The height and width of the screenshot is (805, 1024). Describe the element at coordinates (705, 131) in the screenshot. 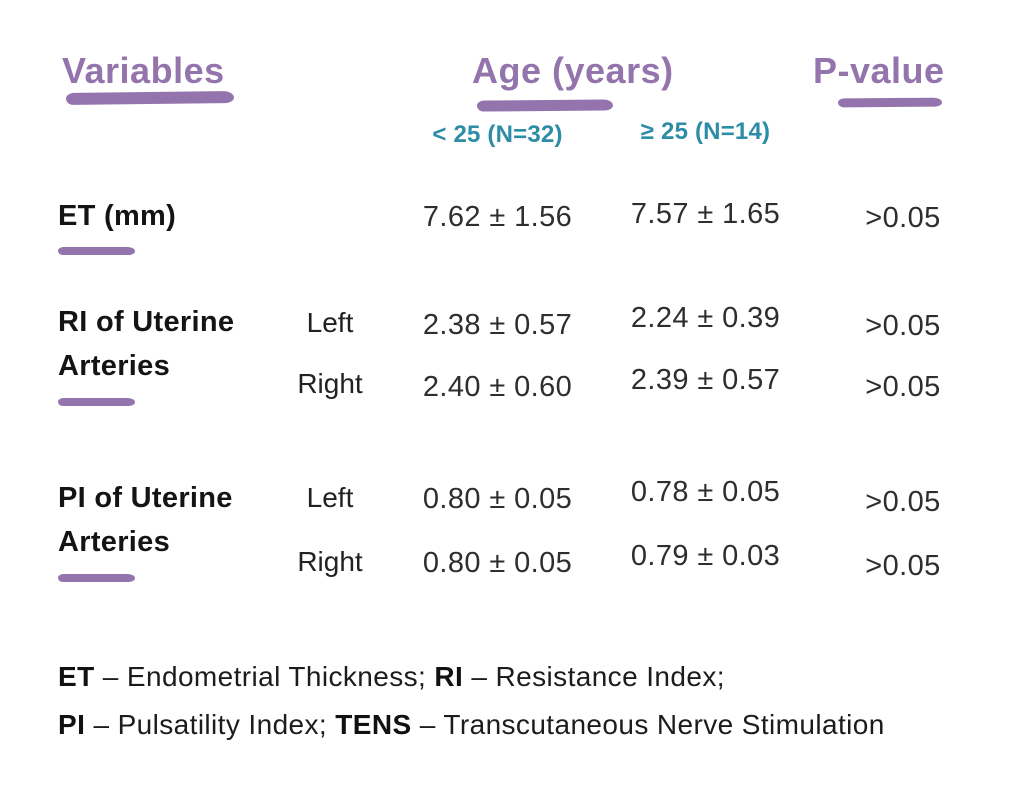

I see `age-group-over-25-header: ≥ 25 (N=14)` at that location.